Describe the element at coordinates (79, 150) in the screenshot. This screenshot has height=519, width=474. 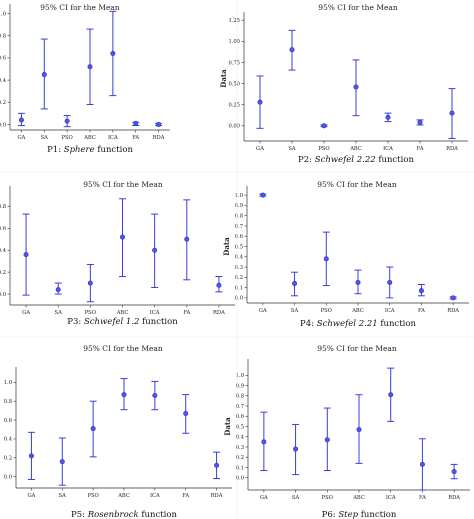
I see `caption-function-name: Sphere` at that location.